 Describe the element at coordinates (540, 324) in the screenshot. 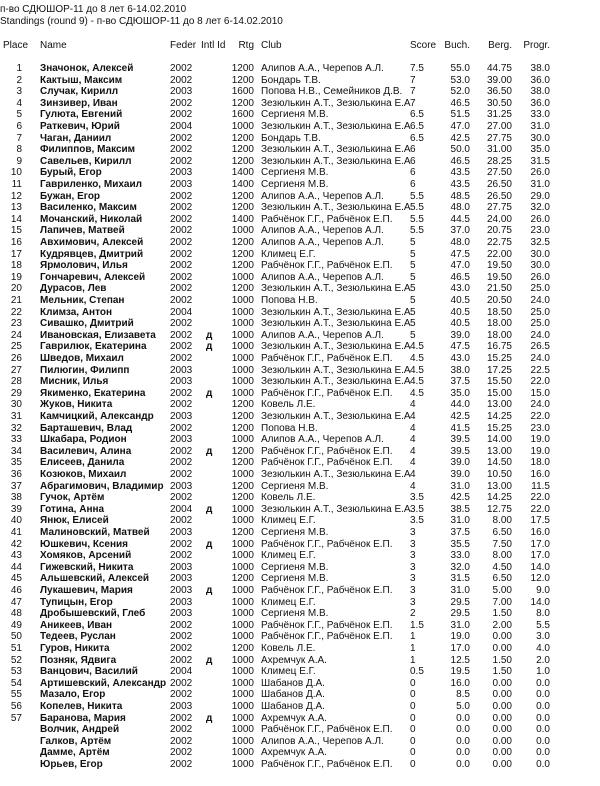

I see `cell-progr: 25.0` at that location.